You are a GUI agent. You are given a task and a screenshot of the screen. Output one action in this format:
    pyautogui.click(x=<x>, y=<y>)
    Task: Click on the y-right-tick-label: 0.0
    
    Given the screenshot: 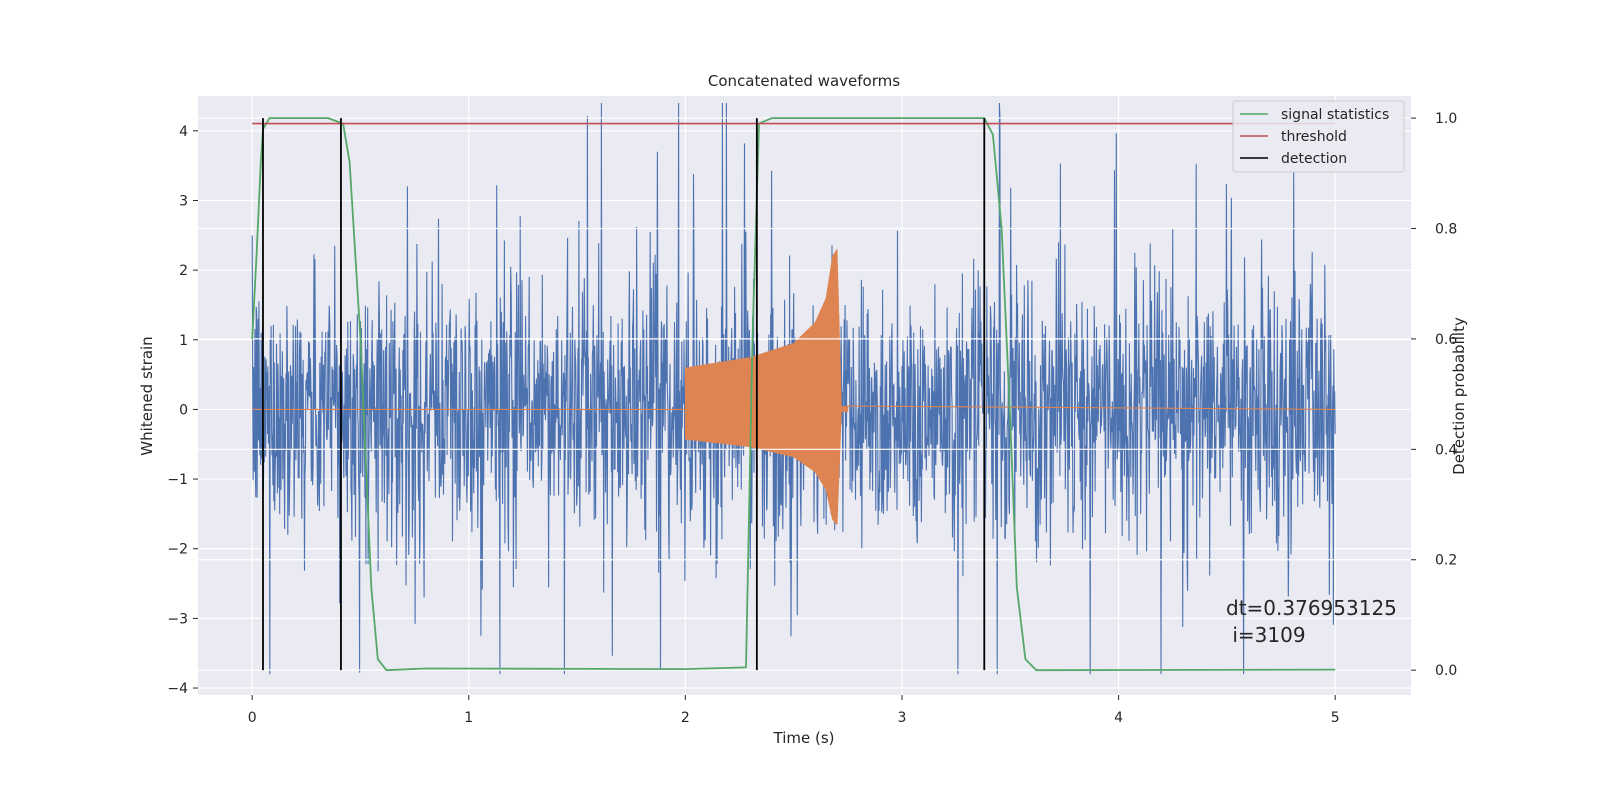 What is the action you would take?
    pyautogui.click(x=1446, y=671)
    